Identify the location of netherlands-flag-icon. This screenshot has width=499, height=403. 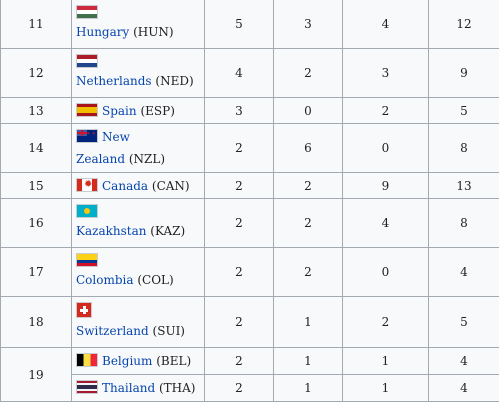
(87, 61).